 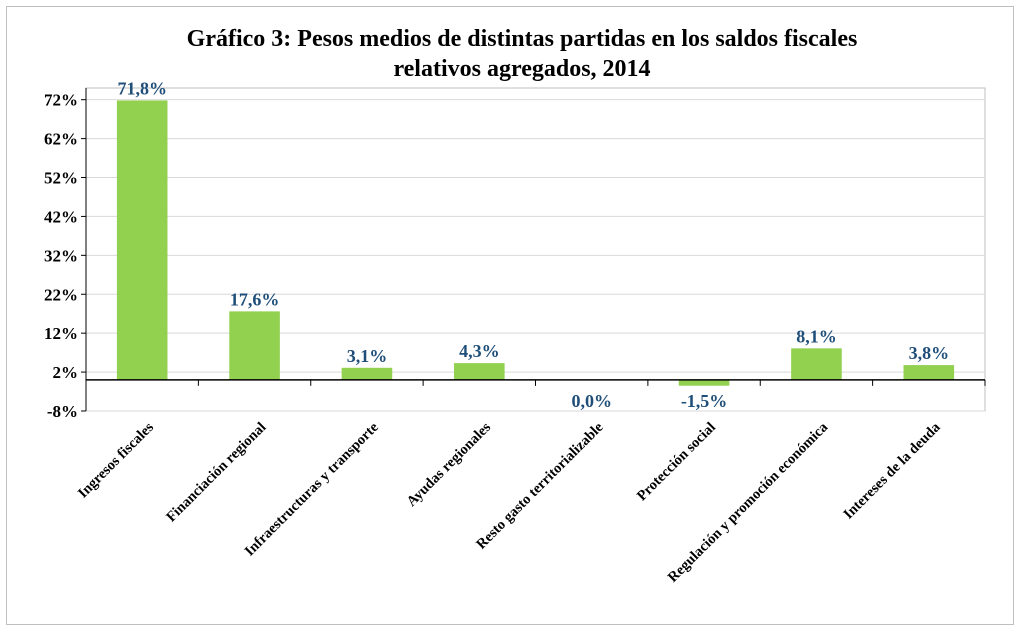 I want to click on y-tick-label: 62%, so click(x=61, y=139).